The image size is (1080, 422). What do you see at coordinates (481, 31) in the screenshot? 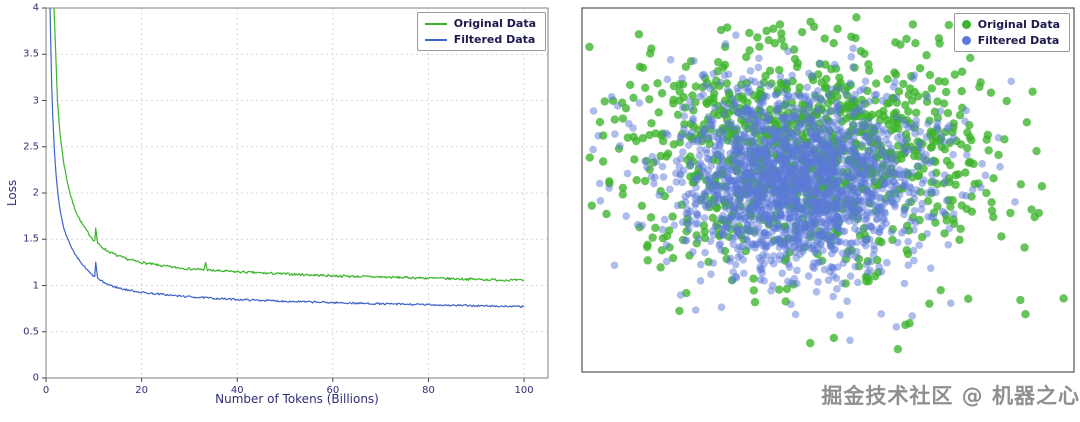
I see `line-chart-legend: Original Data Filtered Data` at bounding box center [481, 31].